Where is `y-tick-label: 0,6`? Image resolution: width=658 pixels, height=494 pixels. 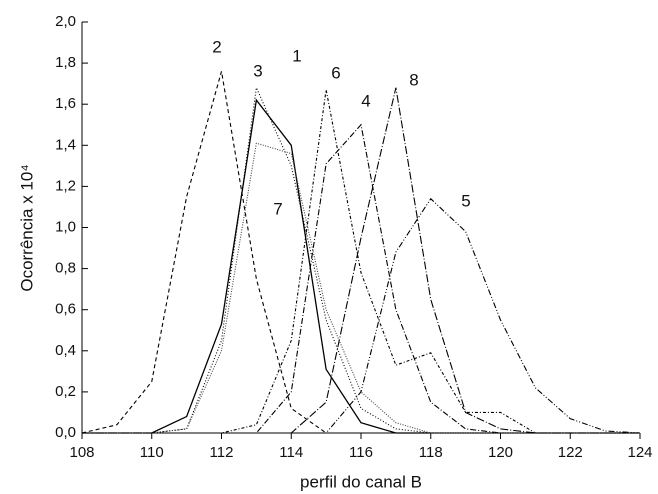
y-tick-label: 0,6 is located at coordinates (65, 309).